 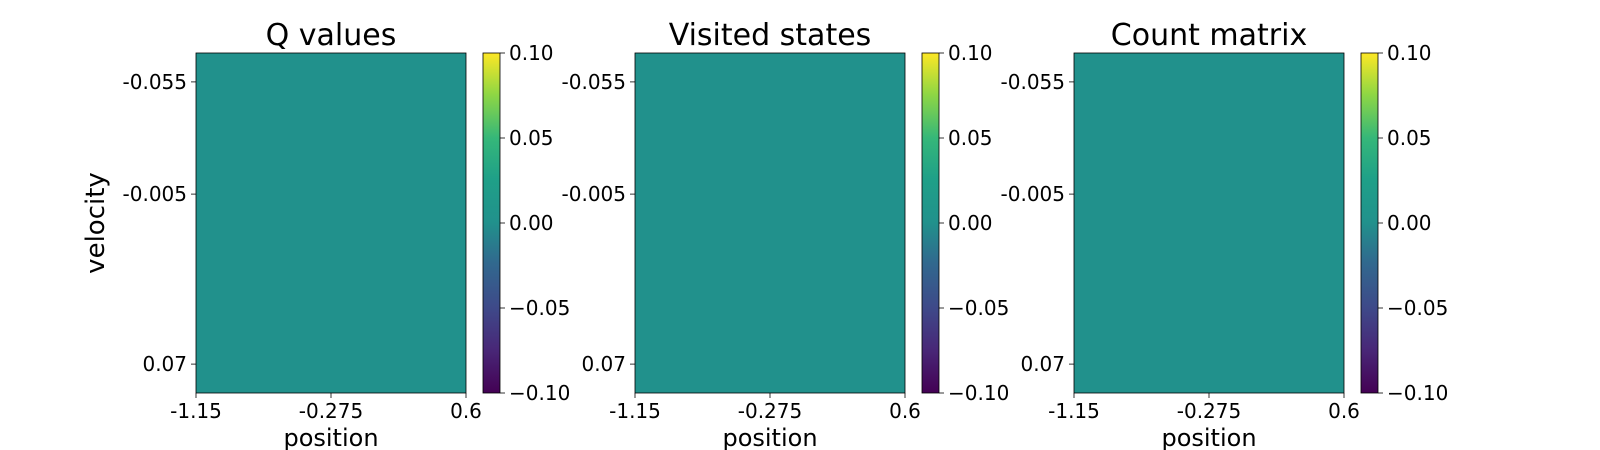 I want to click on panel-title: Q values, so click(x=331, y=35).